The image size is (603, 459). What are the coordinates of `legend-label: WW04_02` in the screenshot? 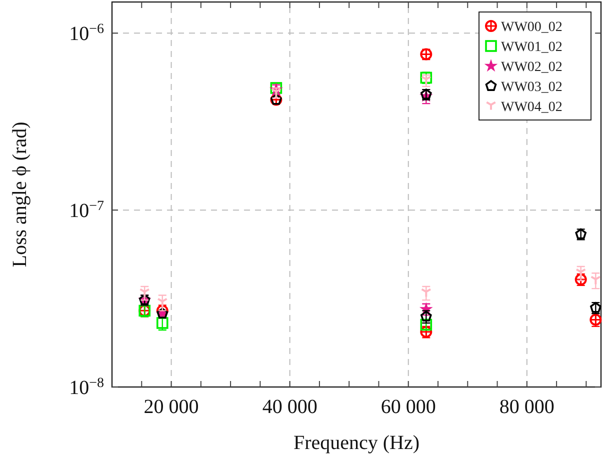 It's located at (531, 107).